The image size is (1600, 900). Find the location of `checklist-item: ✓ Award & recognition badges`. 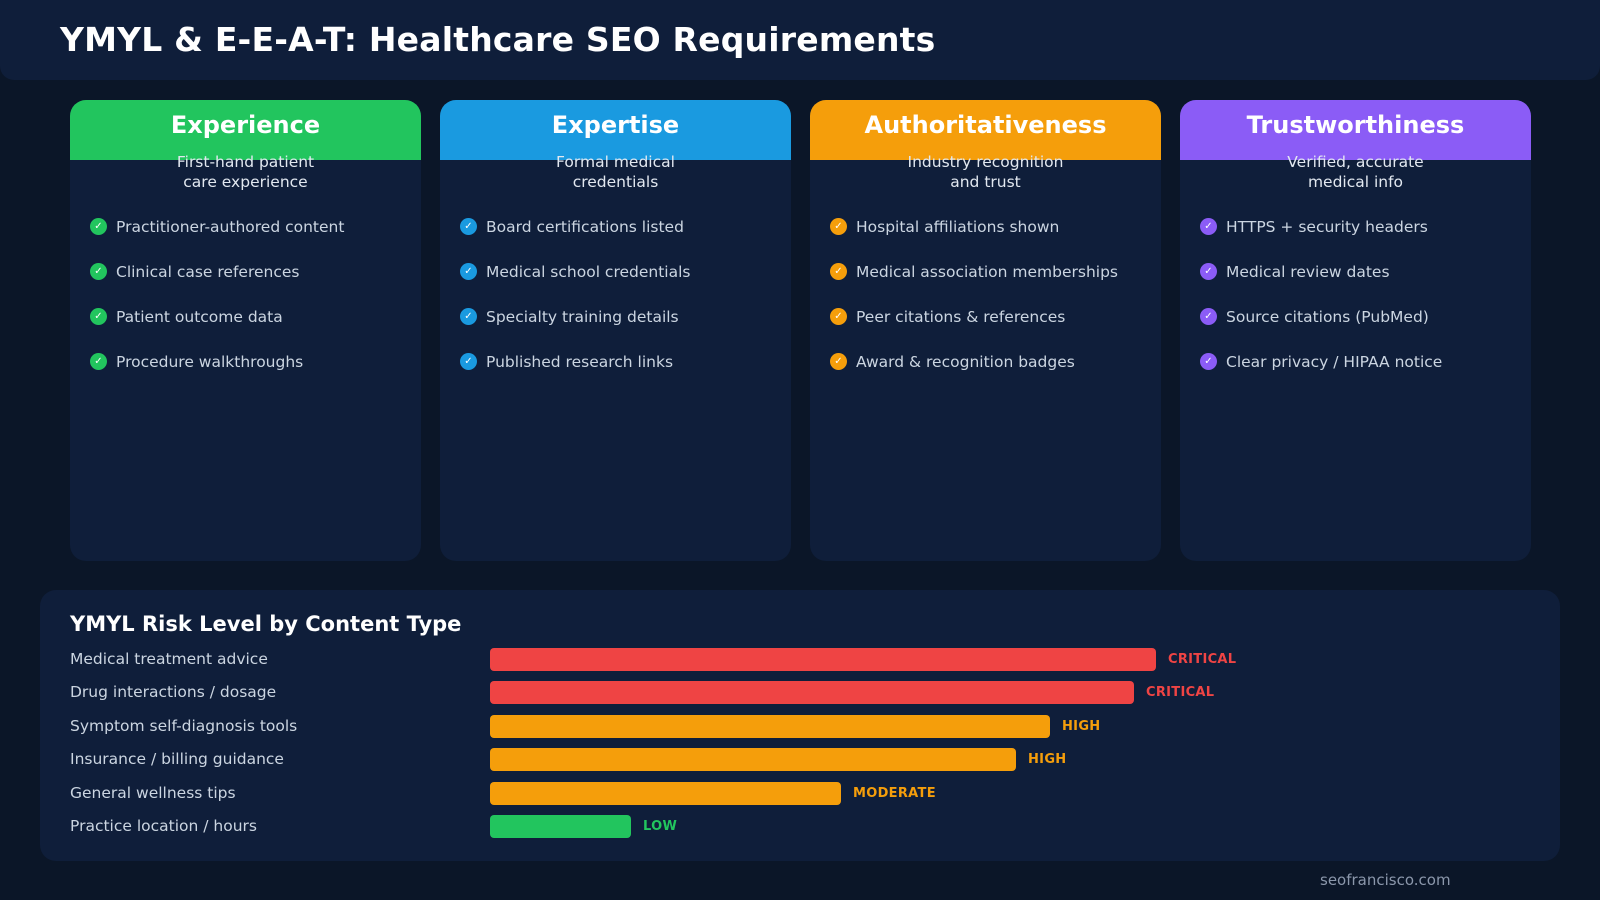

checklist-item: ✓ Award & recognition badges is located at coordinates (995, 361).